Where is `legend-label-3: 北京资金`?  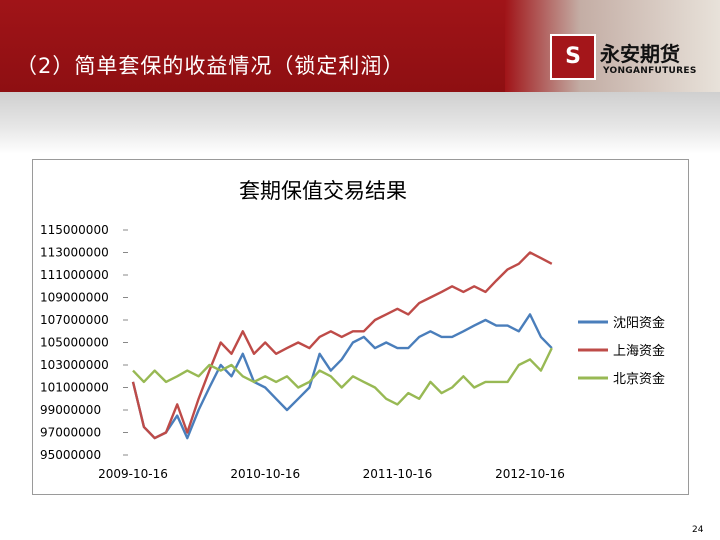 legend-label-3: 北京资金 is located at coordinates (639, 379).